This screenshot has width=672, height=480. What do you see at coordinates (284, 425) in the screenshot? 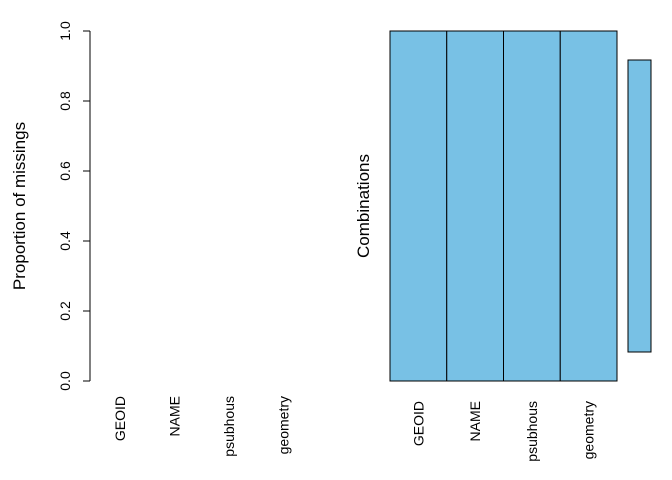
I see `left-x-tick-label: geometry` at bounding box center [284, 425].